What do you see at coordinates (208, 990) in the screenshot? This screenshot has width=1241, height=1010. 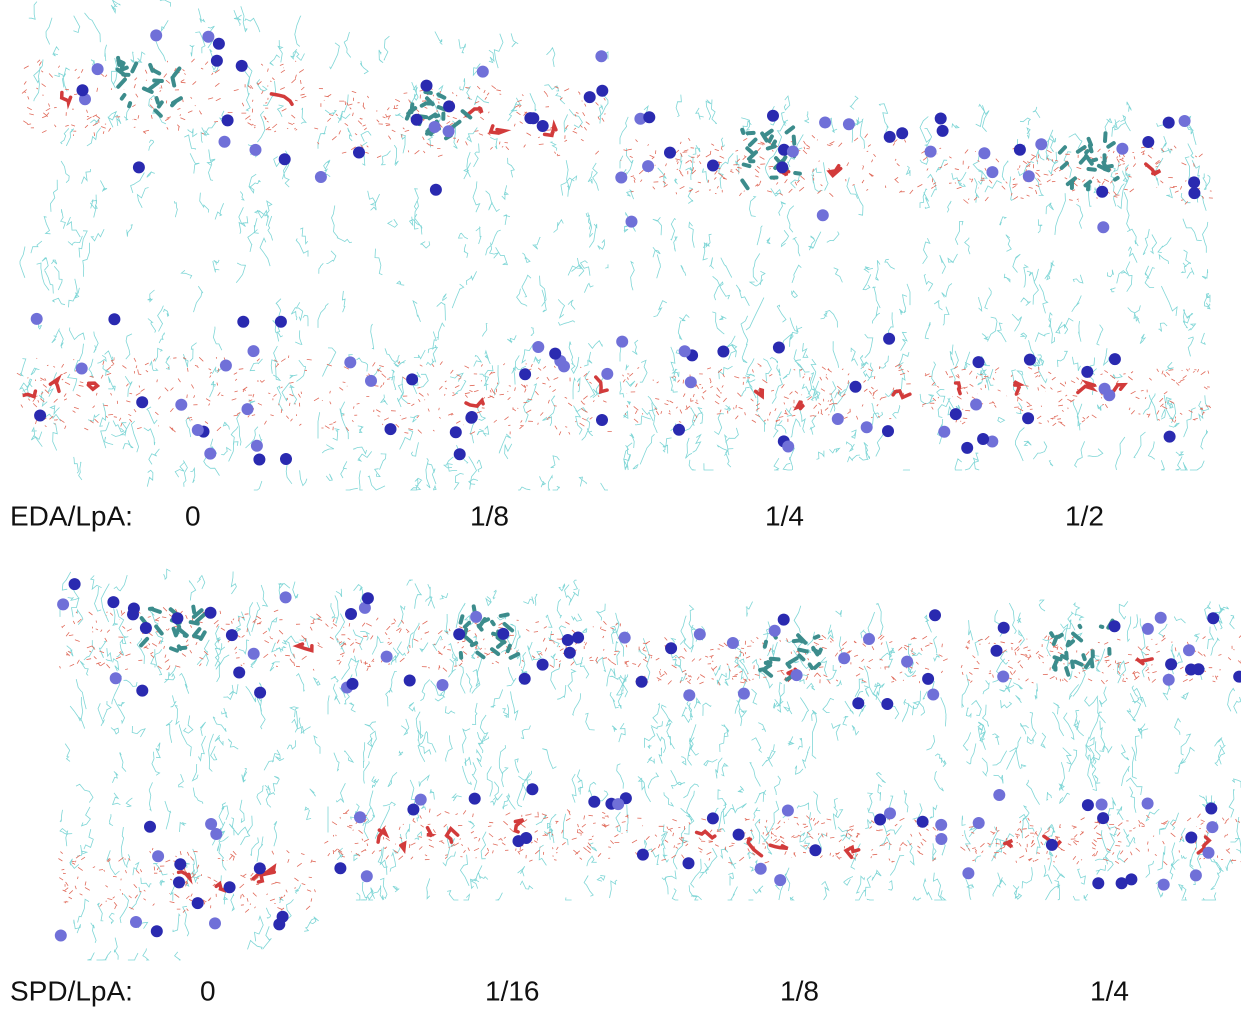 I see `ratio-label: 0` at bounding box center [208, 990].